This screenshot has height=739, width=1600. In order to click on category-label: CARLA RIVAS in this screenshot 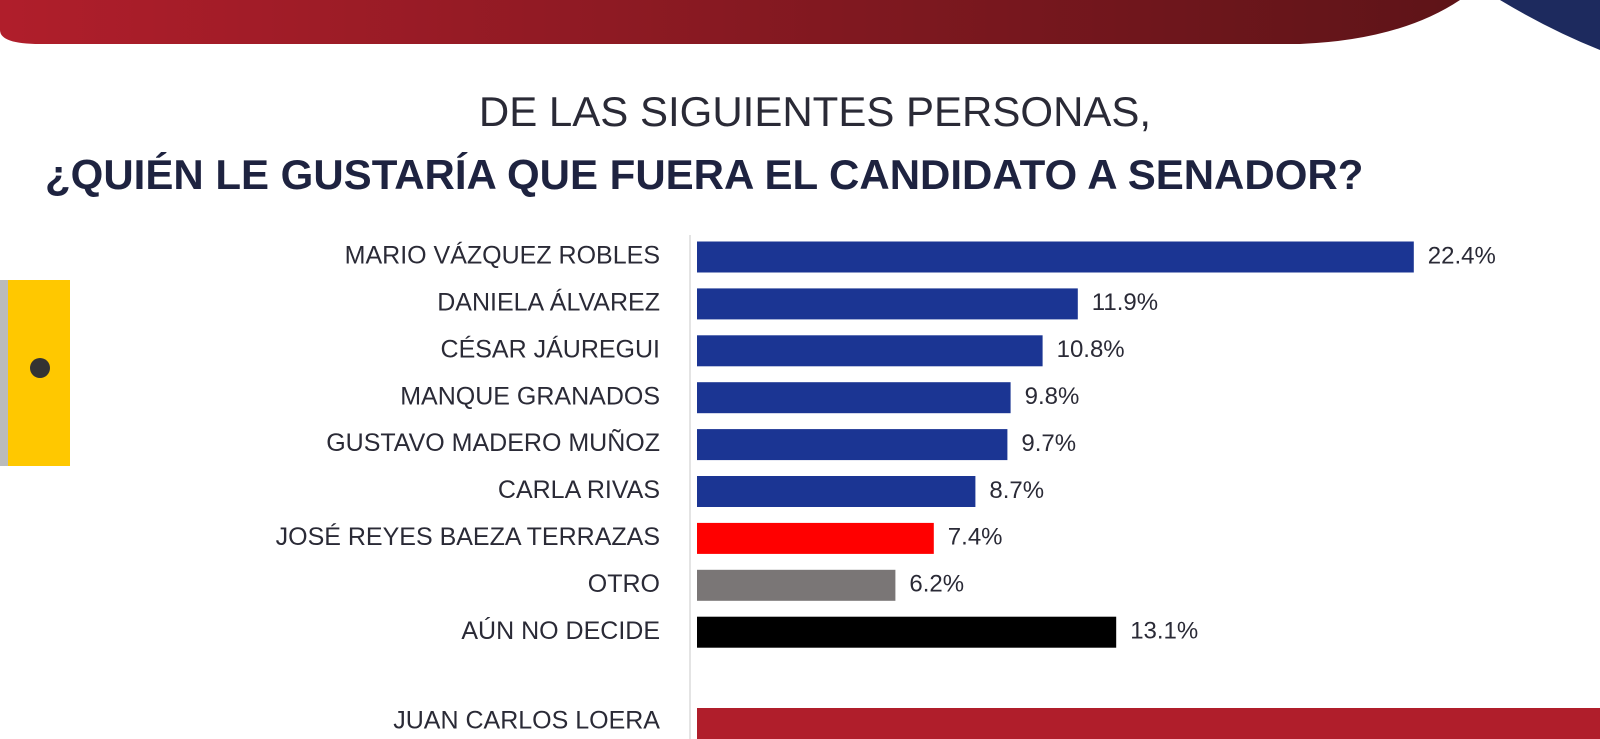, I will do `click(579, 490)`.